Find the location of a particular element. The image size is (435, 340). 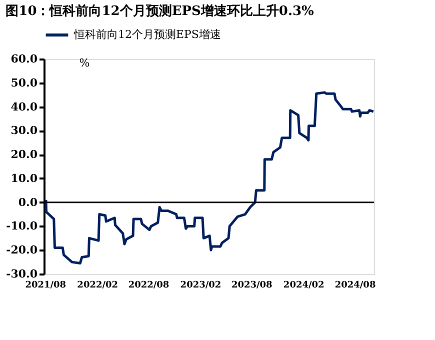

legend-label: 恒科前向12个月预测EPS增速 is located at coordinates (147, 34).